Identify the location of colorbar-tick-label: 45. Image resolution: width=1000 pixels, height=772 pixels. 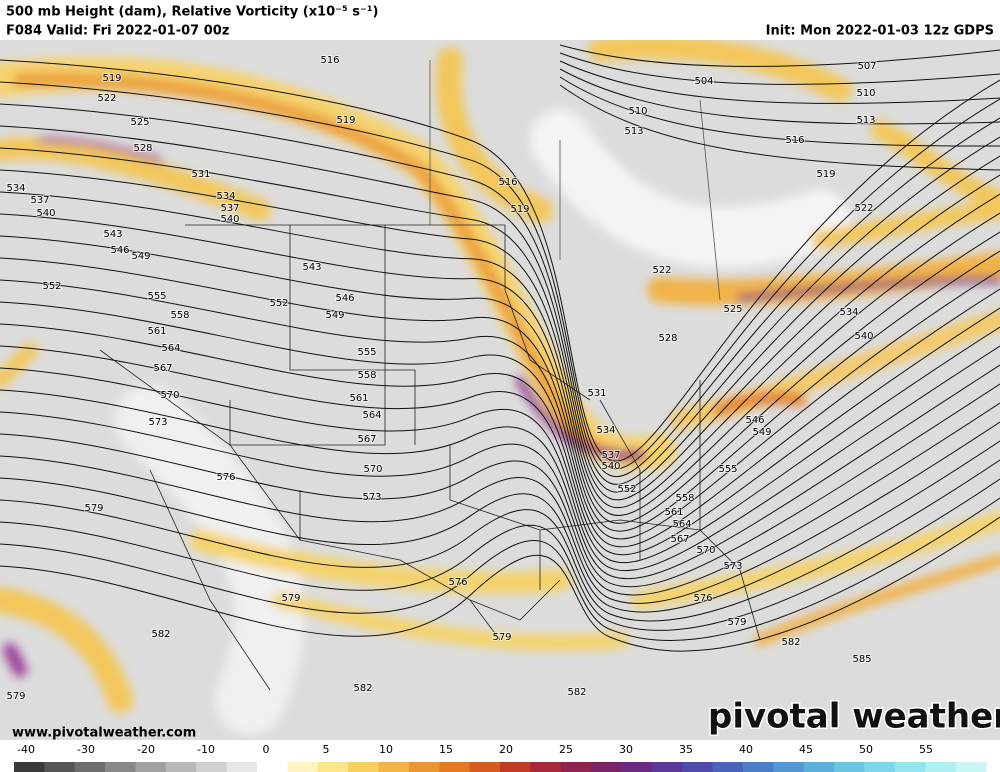
(806, 749).